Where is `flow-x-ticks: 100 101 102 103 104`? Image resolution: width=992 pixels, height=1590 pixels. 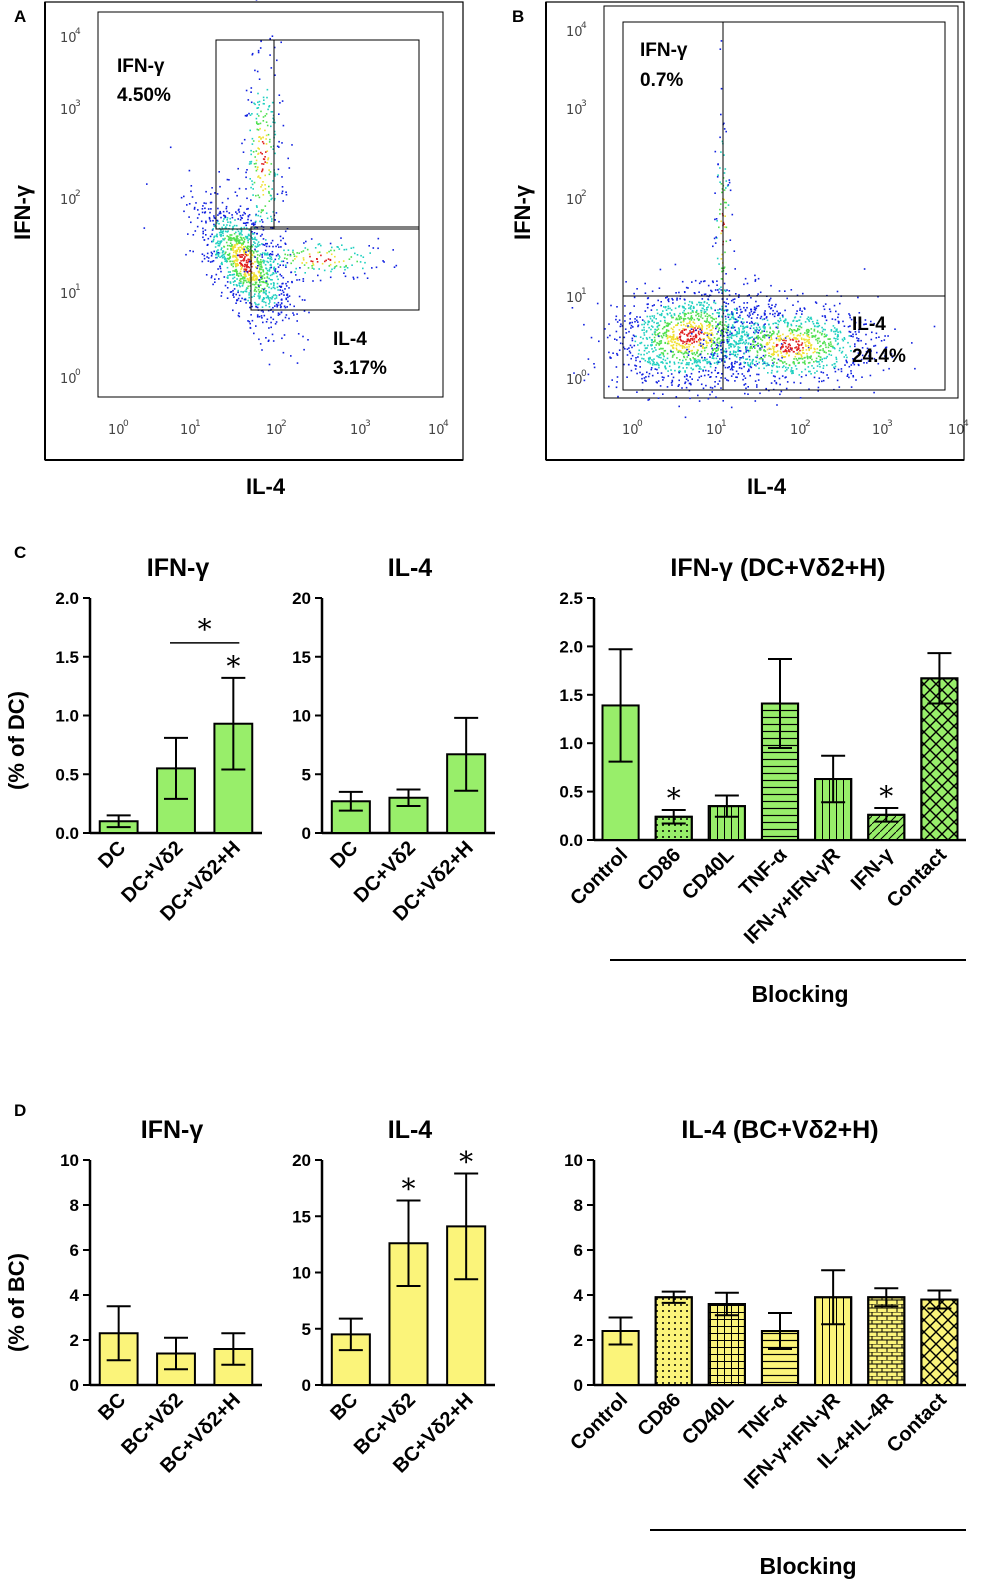 flow-x-ticks: 100 101 102 103 104 is located at coordinates (795, 428).